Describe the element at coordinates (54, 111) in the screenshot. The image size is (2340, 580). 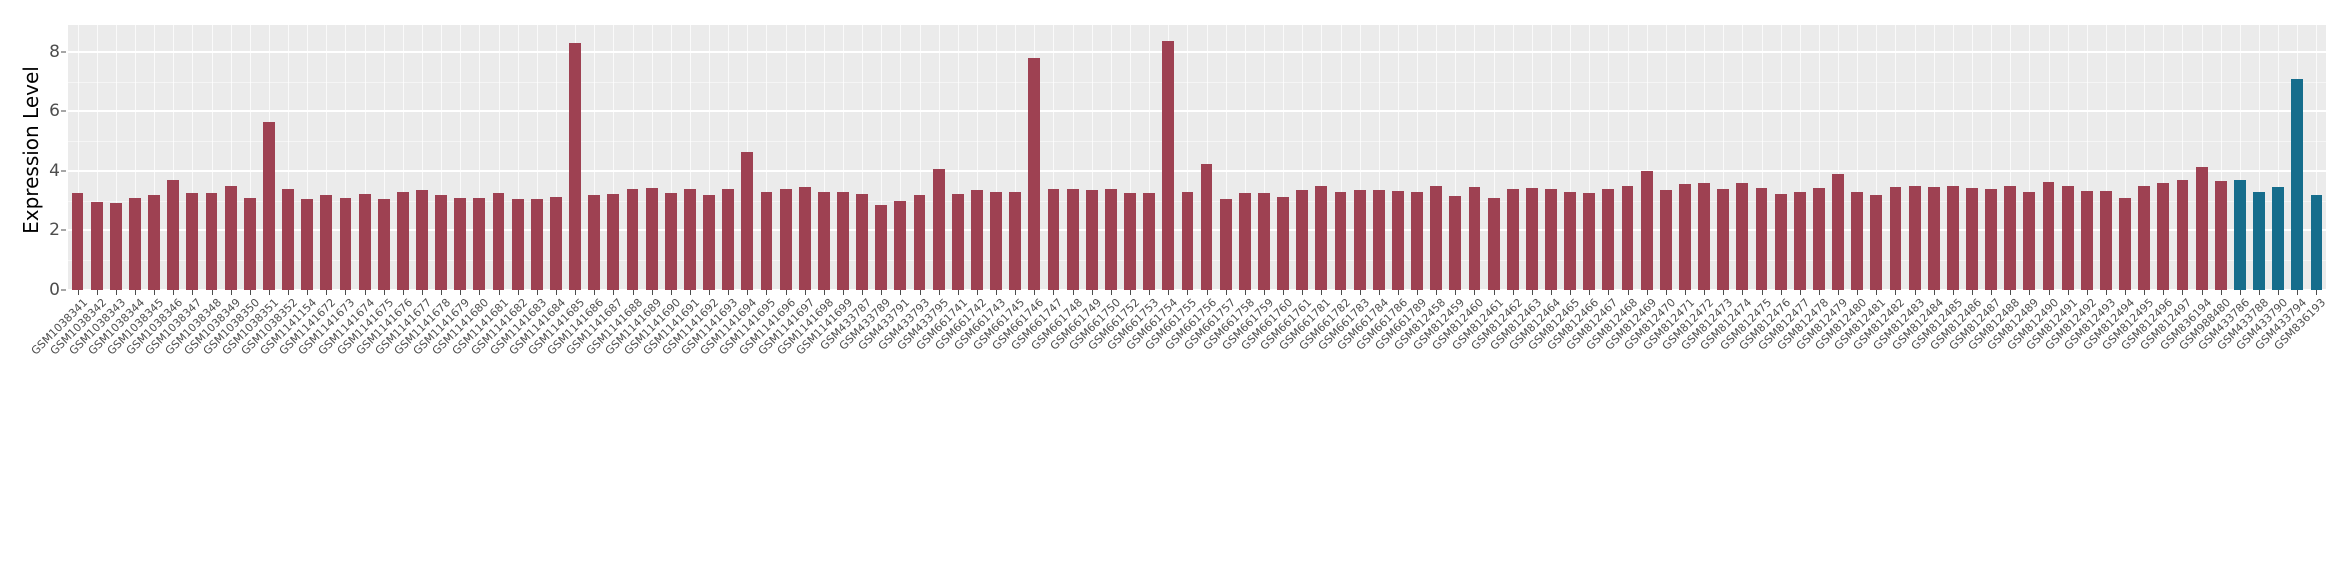
I see `y-tick-label: 6` at that location.